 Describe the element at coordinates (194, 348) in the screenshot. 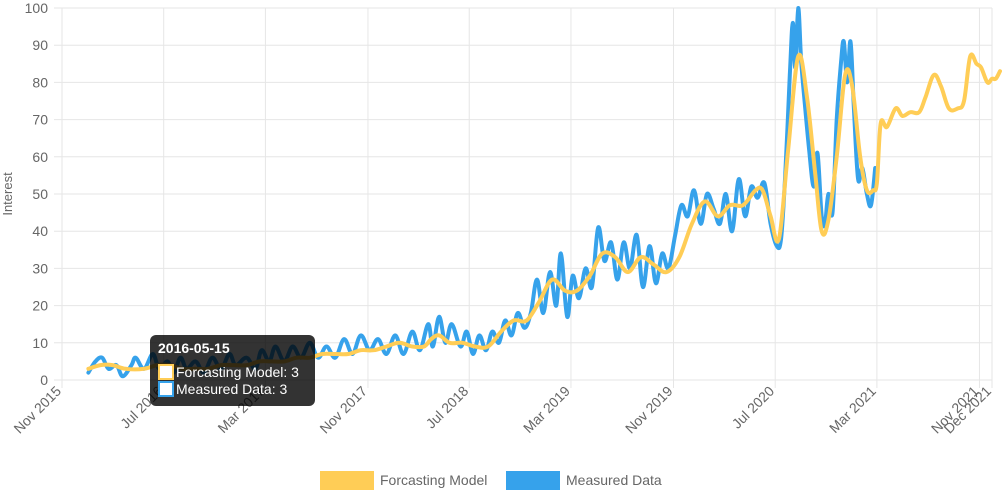

I see `tooltip-title: 2016-05-15` at that location.